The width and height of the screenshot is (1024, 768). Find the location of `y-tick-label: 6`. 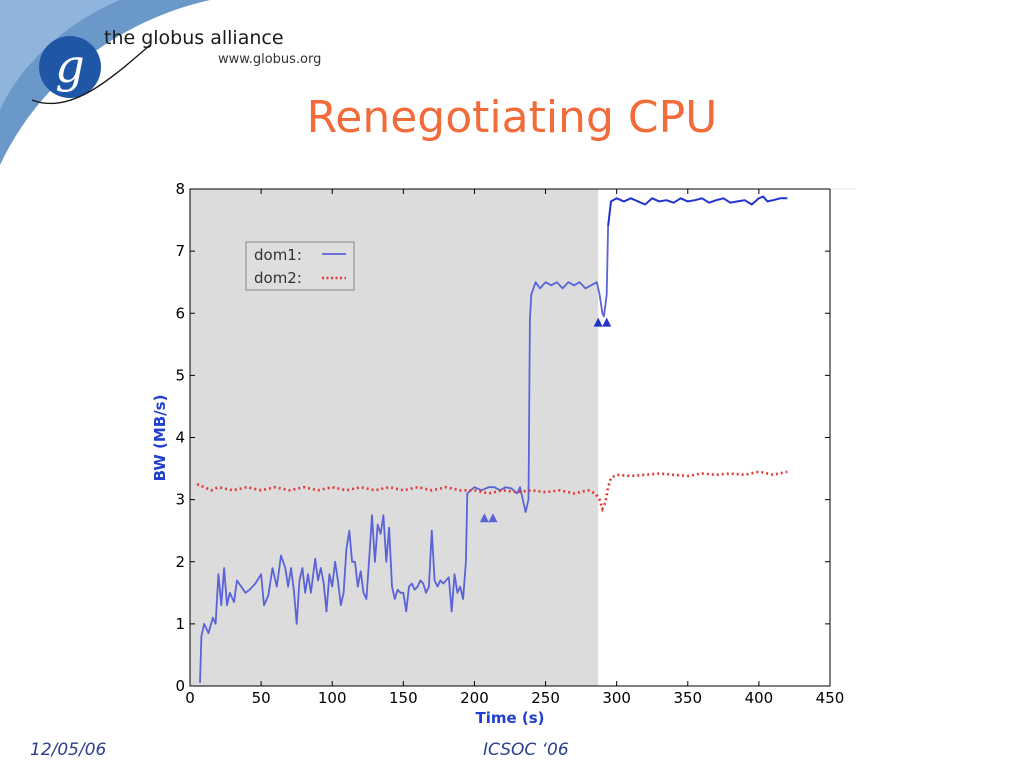

y-tick-label: 6 is located at coordinates (180, 313).